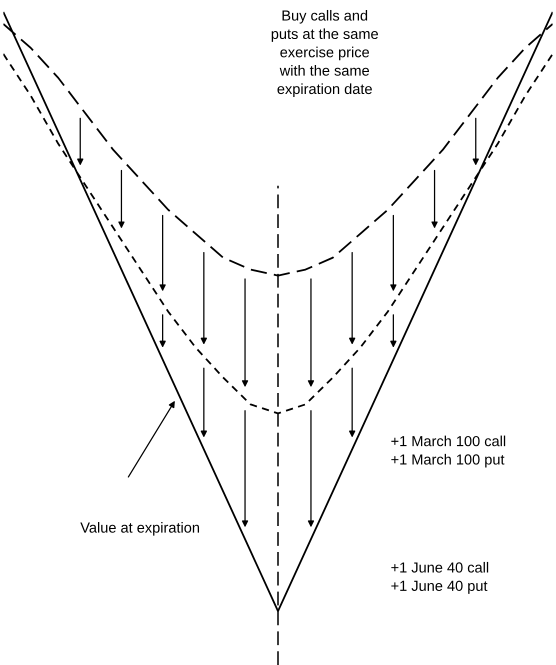 The image size is (556, 665). I want to click on annotation: +1 March 100 call +1 March 100 put, so click(448, 452).